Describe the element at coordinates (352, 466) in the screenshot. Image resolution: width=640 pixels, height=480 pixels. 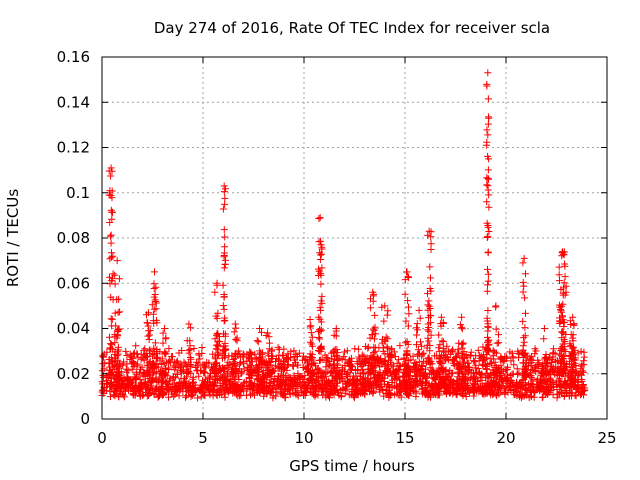
I see `x-axis-label: GPS time / hours` at that location.